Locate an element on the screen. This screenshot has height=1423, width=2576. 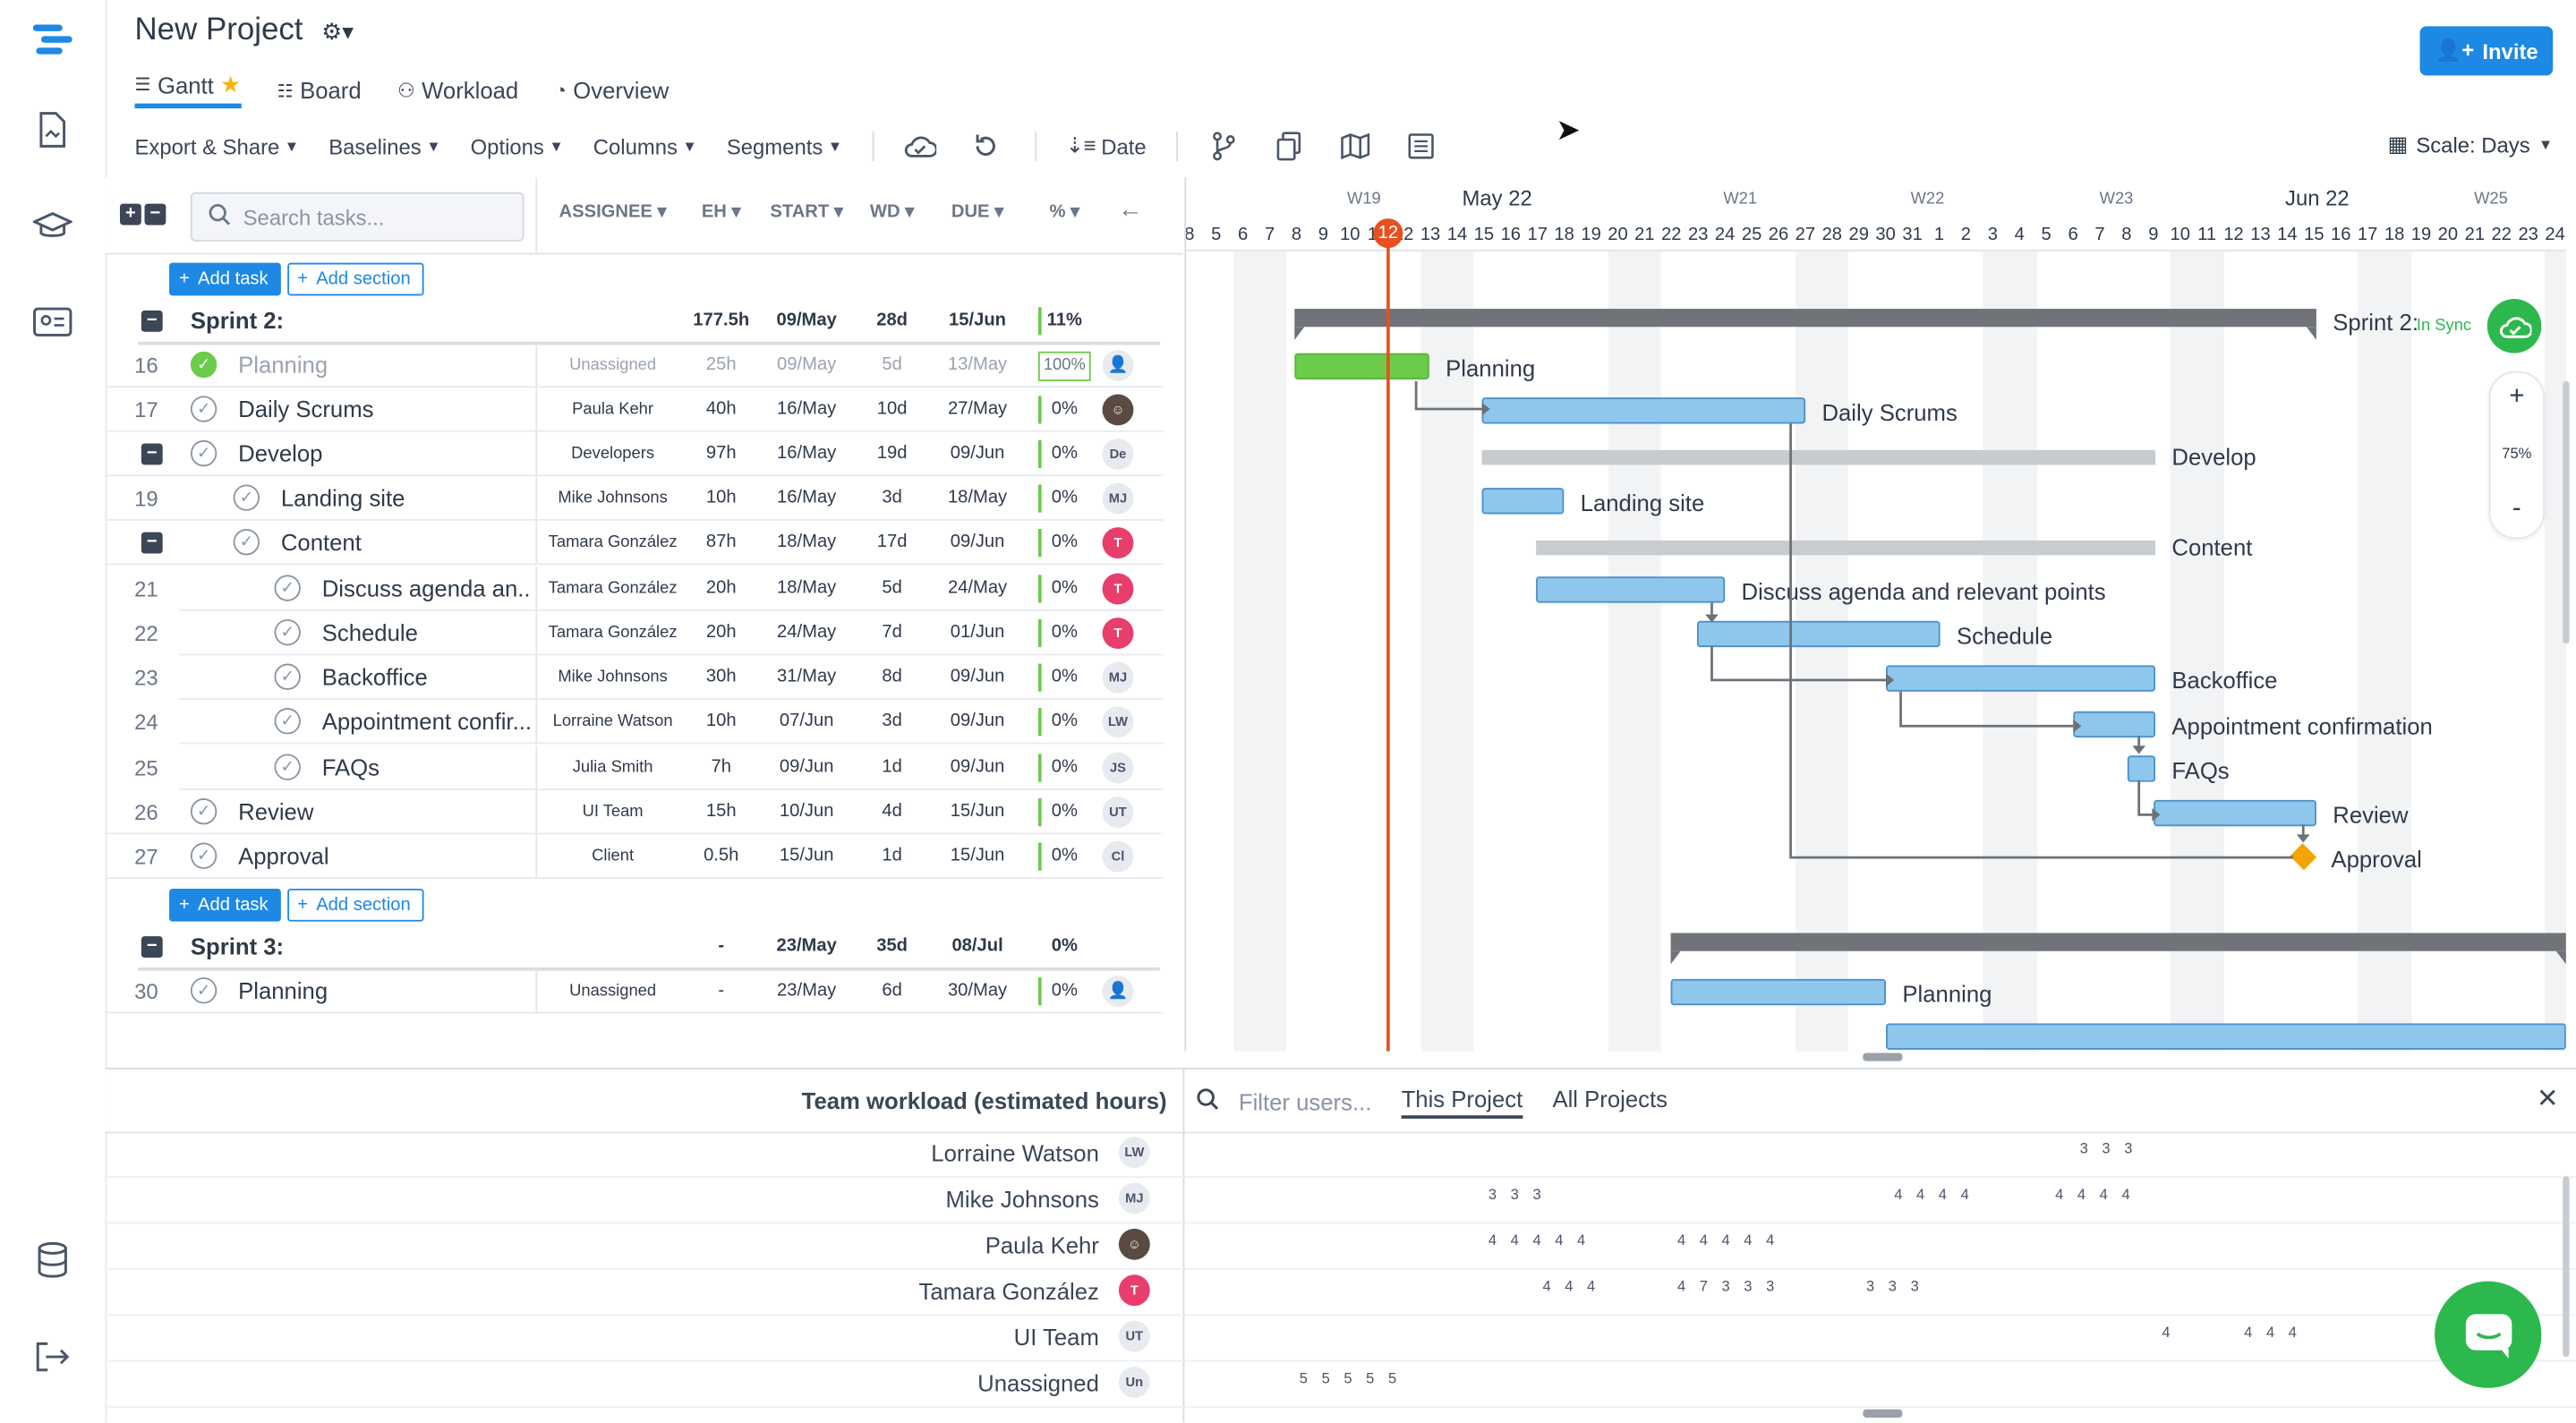
column-header-wd: WD ▾ is located at coordinates (892, 211).